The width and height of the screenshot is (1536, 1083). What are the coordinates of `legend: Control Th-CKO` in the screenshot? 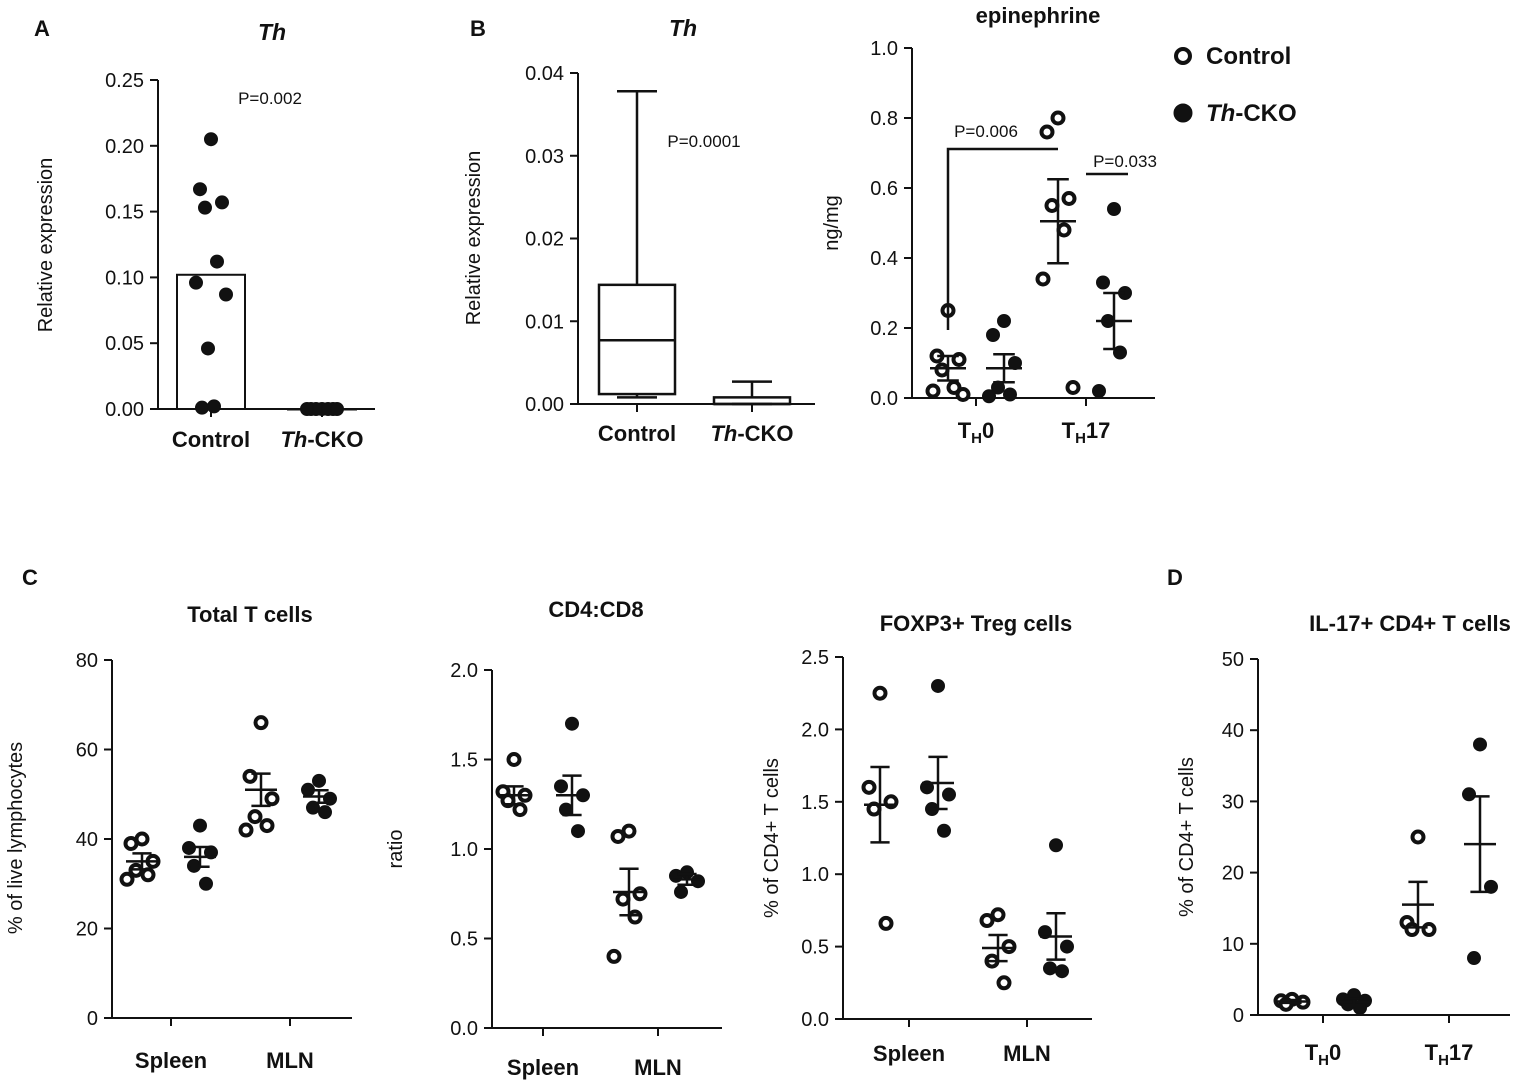 It's located at (1235, 85).